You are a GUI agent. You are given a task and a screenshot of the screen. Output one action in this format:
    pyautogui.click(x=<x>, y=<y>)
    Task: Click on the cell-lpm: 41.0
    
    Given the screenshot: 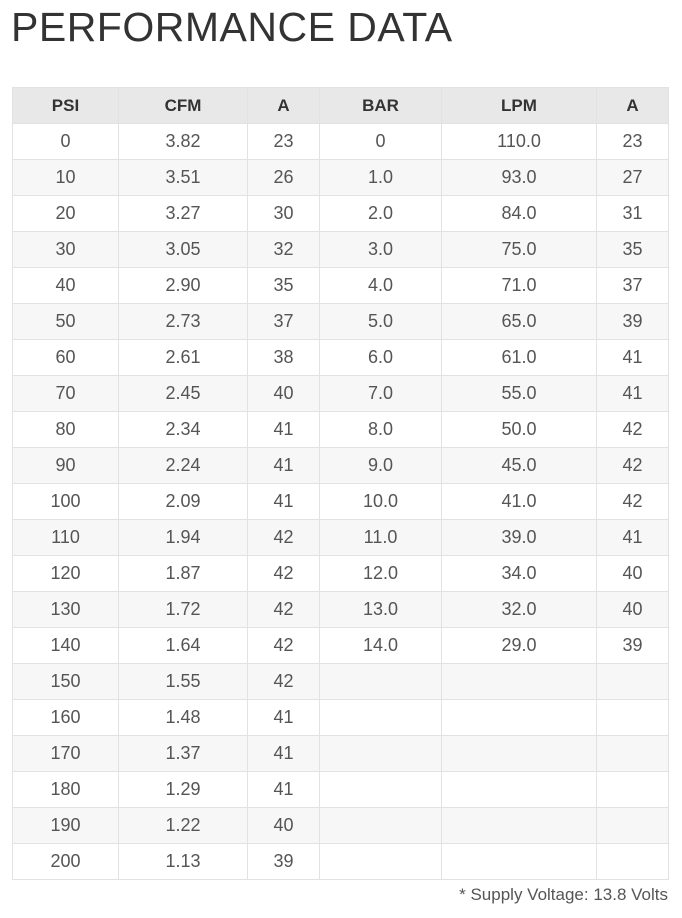 What is the action you would take?
    pyautogui.click(x=519, y=501)
    